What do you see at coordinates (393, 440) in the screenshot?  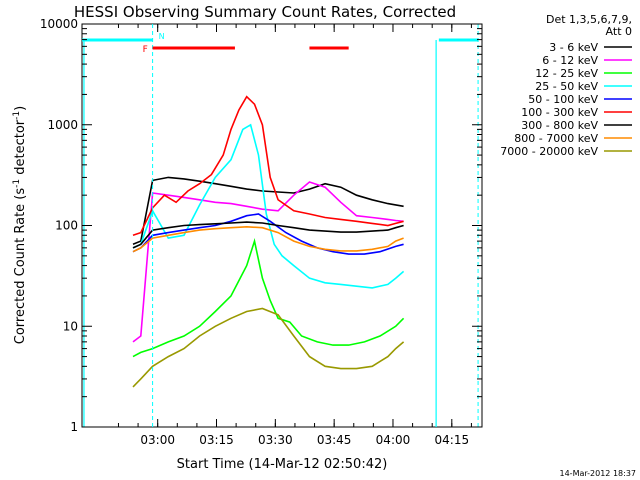 I see `x-tick-label-4: 04:00` at bounding box center [393, 440].